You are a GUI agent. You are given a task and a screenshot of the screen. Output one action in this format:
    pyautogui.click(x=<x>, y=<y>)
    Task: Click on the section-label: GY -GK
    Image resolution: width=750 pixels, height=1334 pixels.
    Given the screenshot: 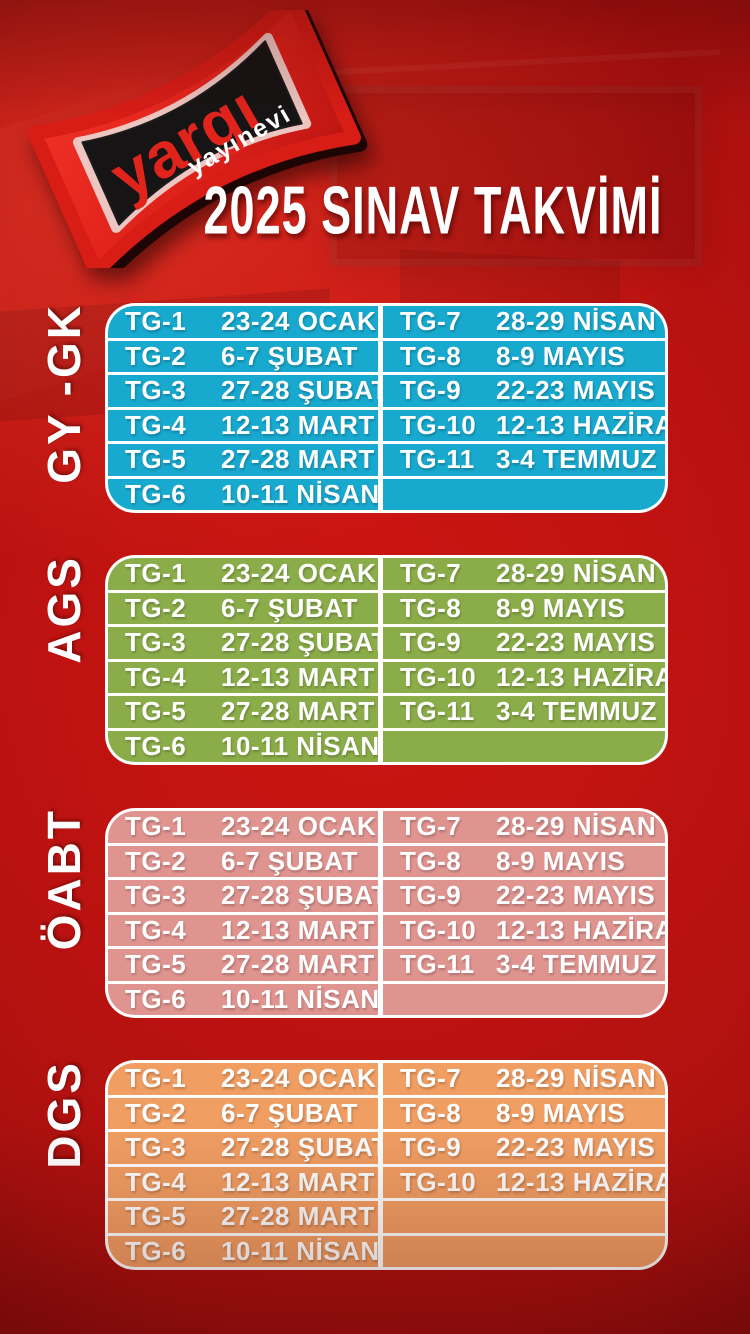 What is the action you would take?
    pyautogui.click(x=64, y=408)
    